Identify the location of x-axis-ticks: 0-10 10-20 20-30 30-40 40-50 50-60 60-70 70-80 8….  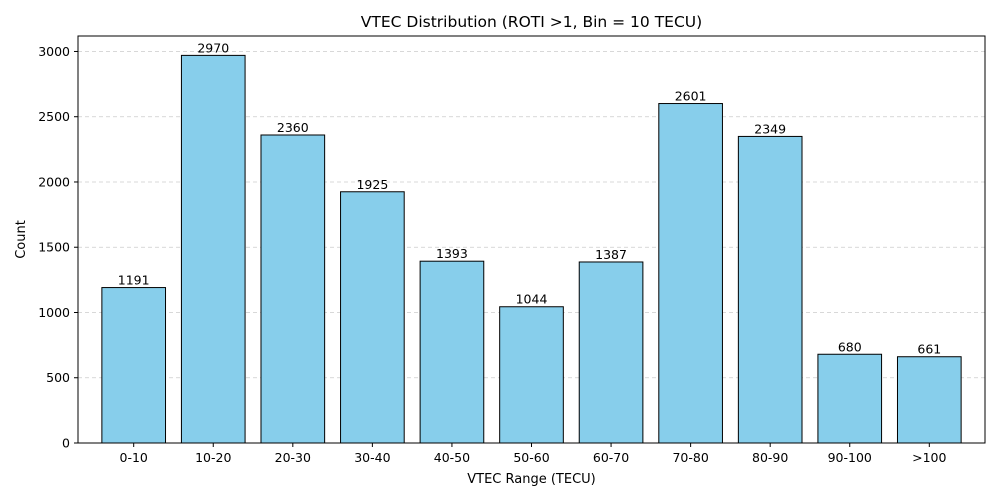
(533, 454).